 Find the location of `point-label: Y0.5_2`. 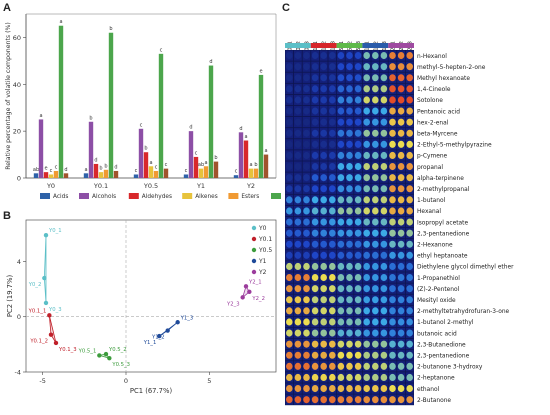

point-label: Y0.5_2 is located at coordinates (117, 350).